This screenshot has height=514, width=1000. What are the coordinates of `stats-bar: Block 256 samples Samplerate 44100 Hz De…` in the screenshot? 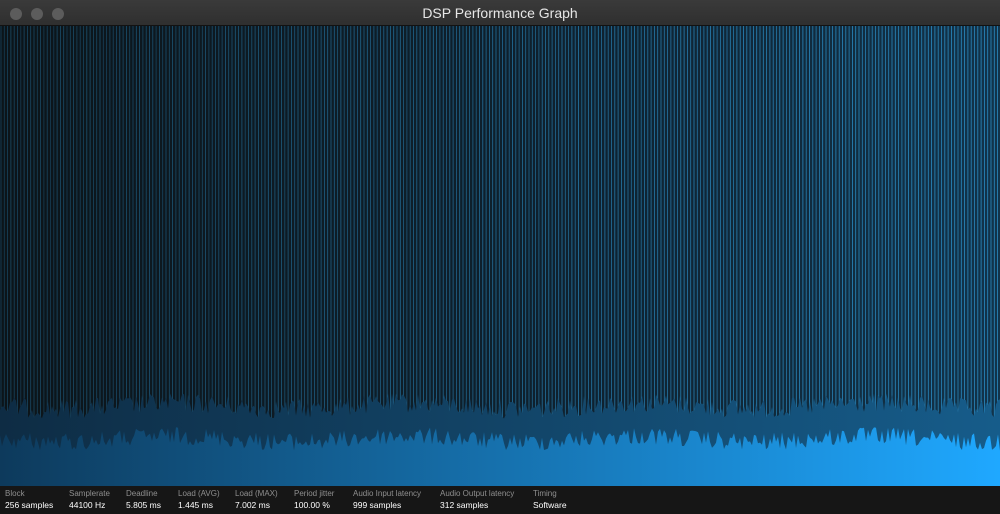 It's located at (500, 500).